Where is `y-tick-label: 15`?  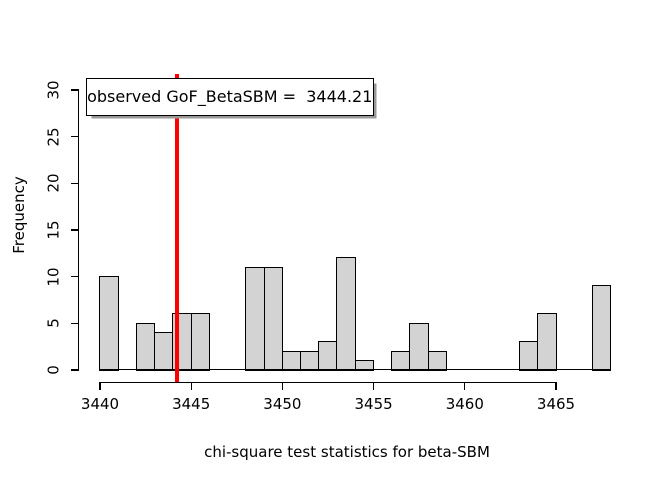
y-tick-label: 15 is located at coordinates (53, 230).